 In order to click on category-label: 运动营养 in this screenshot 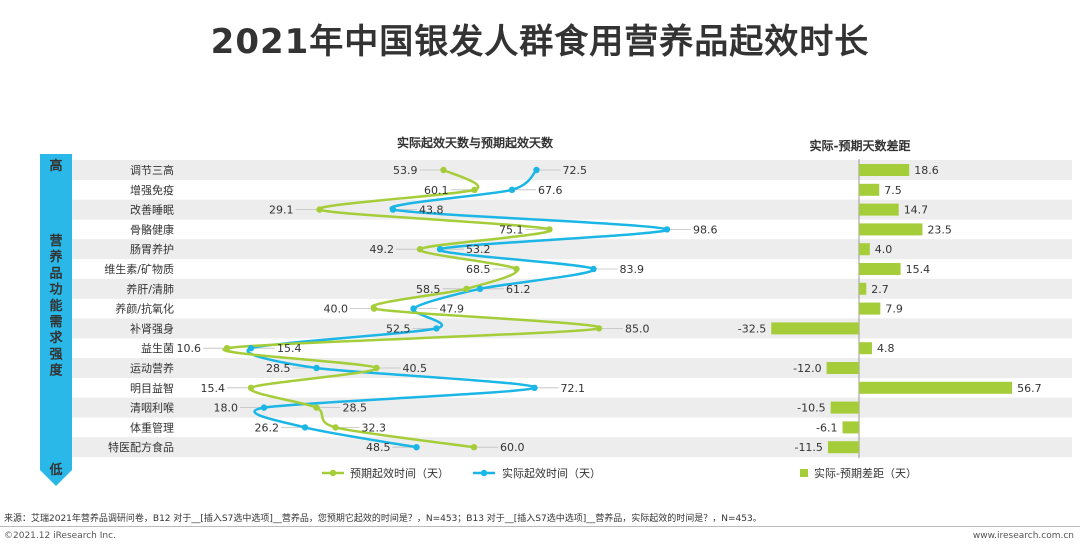, I will do `click(152, 368)`.